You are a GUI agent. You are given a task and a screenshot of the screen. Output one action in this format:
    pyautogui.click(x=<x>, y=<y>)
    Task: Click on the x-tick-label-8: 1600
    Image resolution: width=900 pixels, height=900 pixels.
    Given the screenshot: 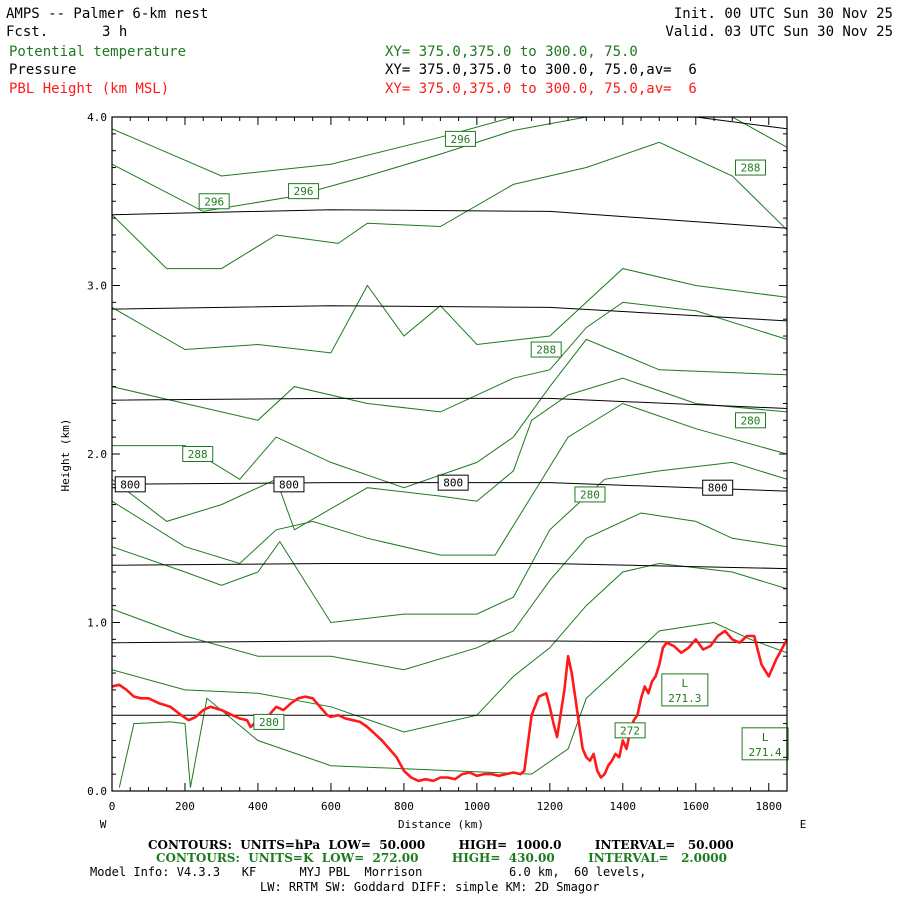 What is the action you would take?
    pyautogui.click(x=696, y=806)
    